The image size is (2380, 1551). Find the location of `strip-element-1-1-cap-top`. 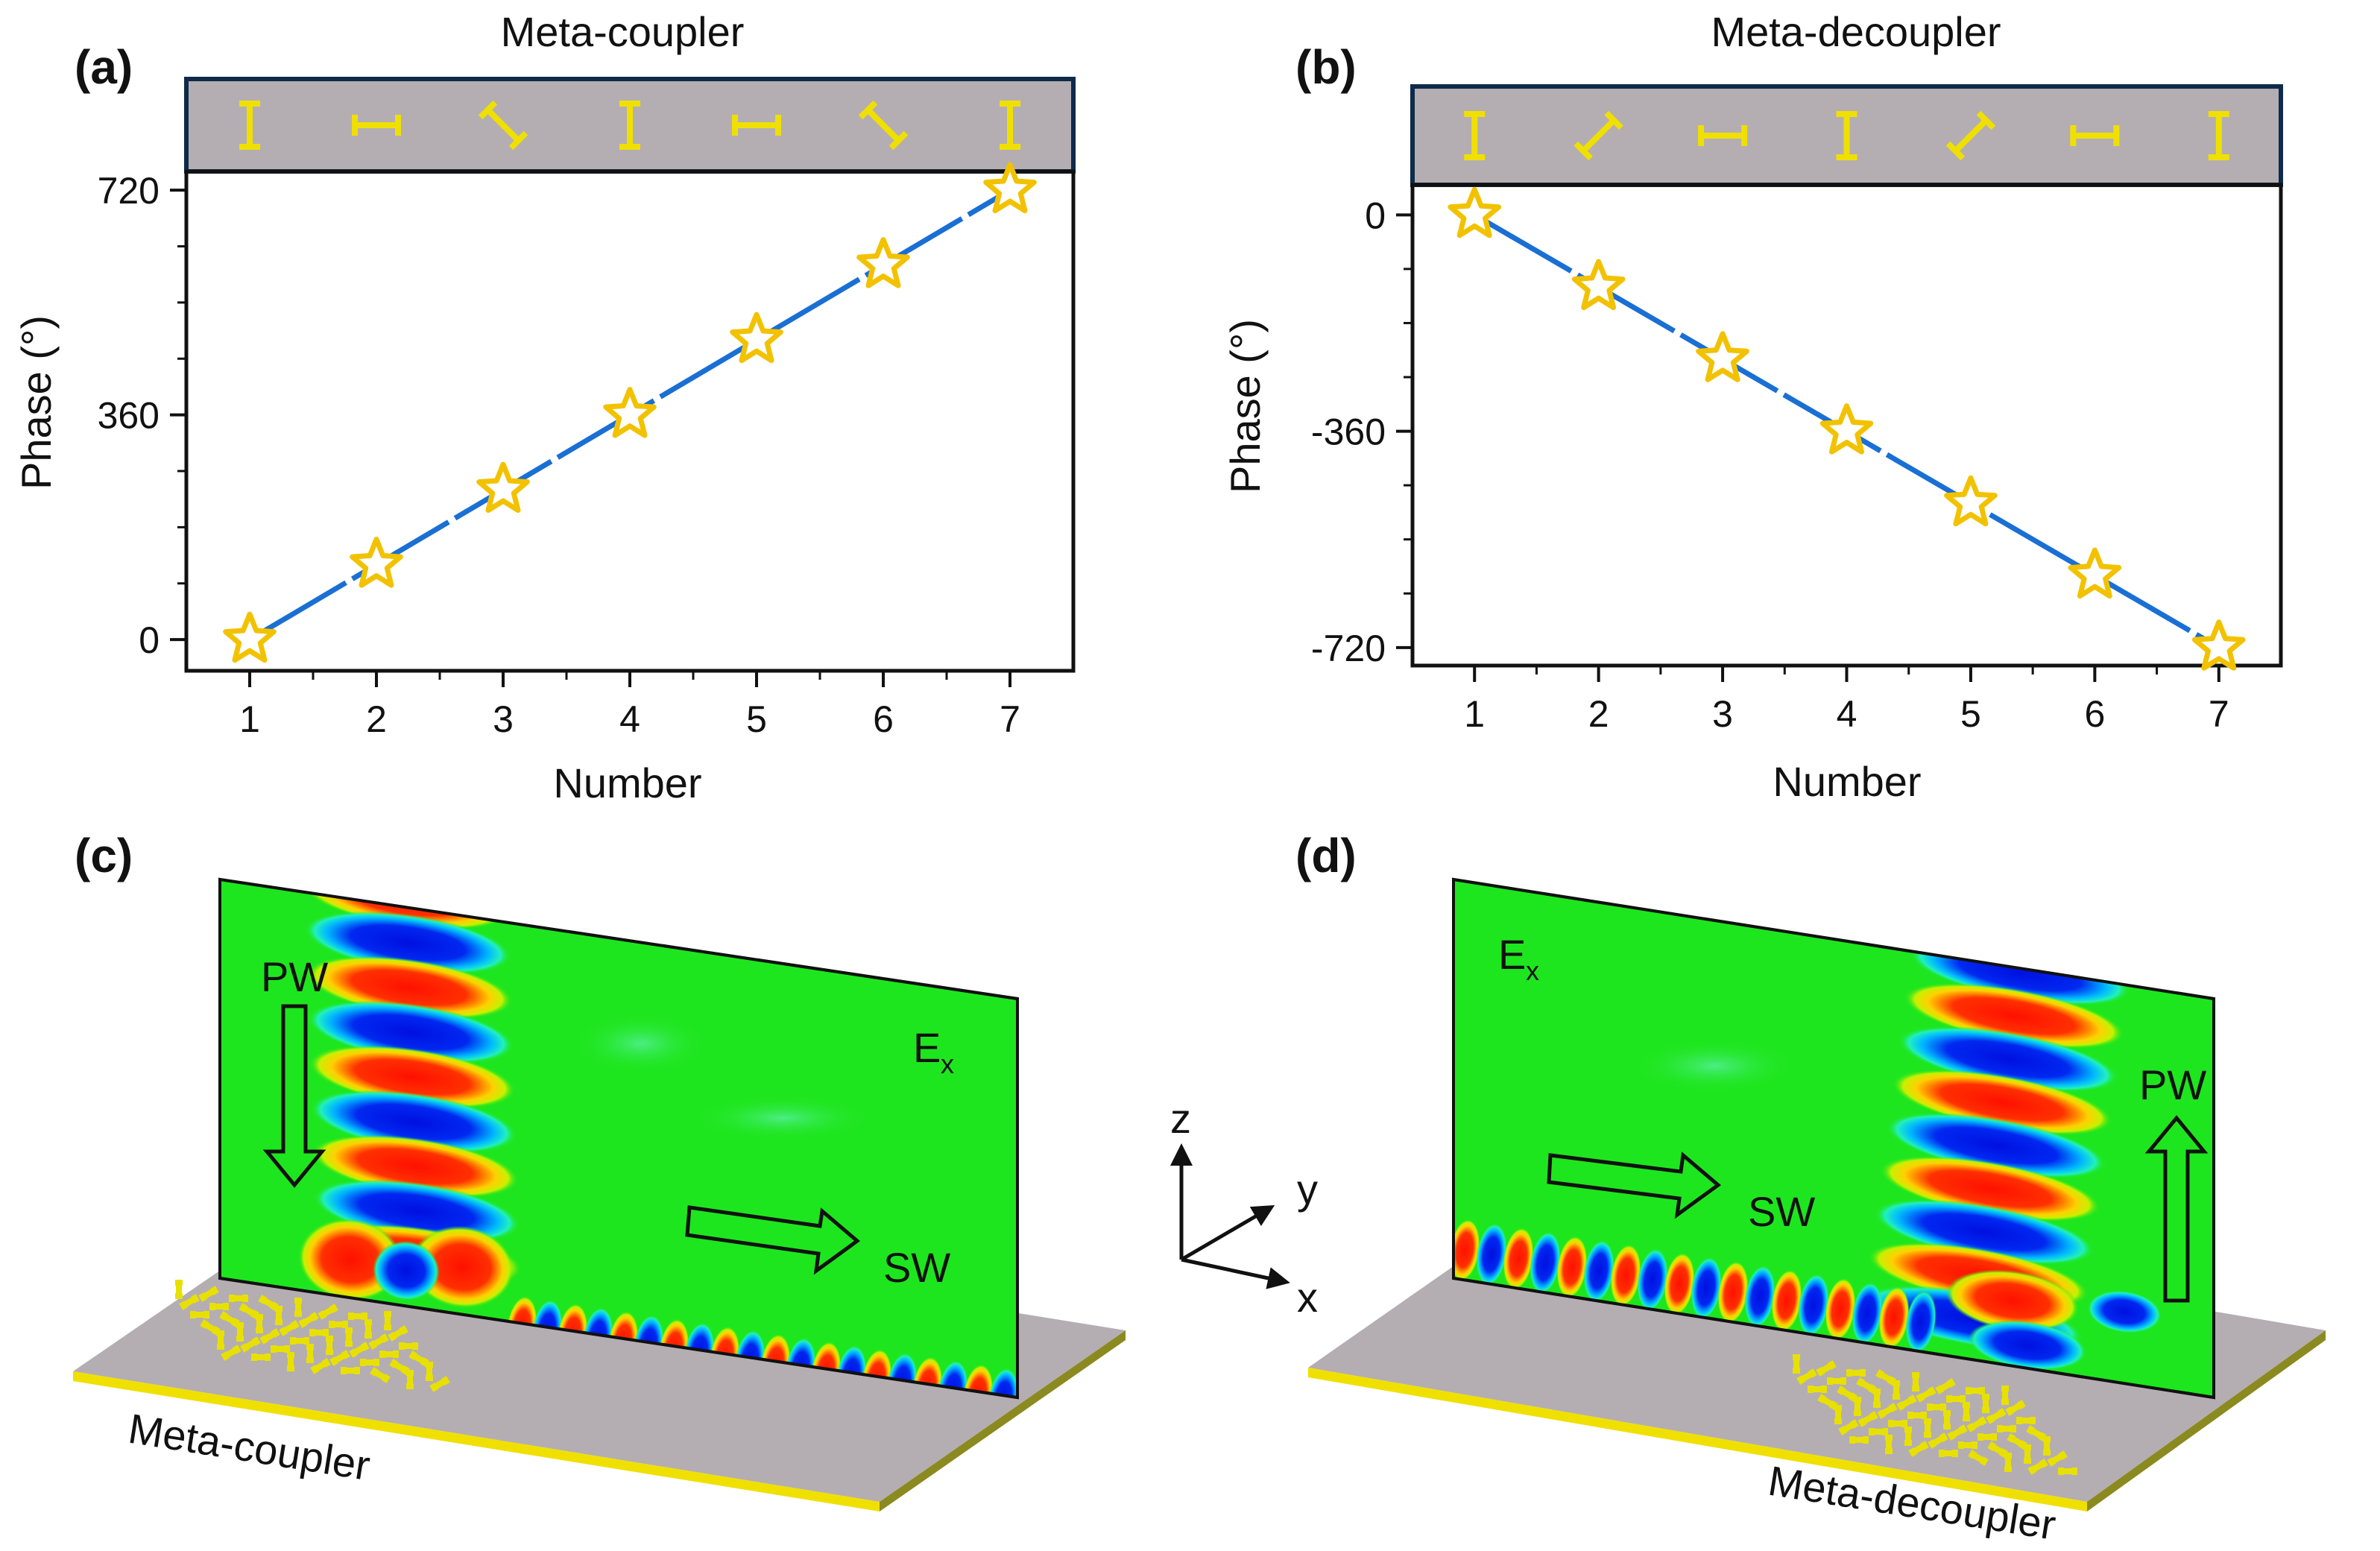

strip-element-1-1-cap-top is located at coordinates (1613, 120).